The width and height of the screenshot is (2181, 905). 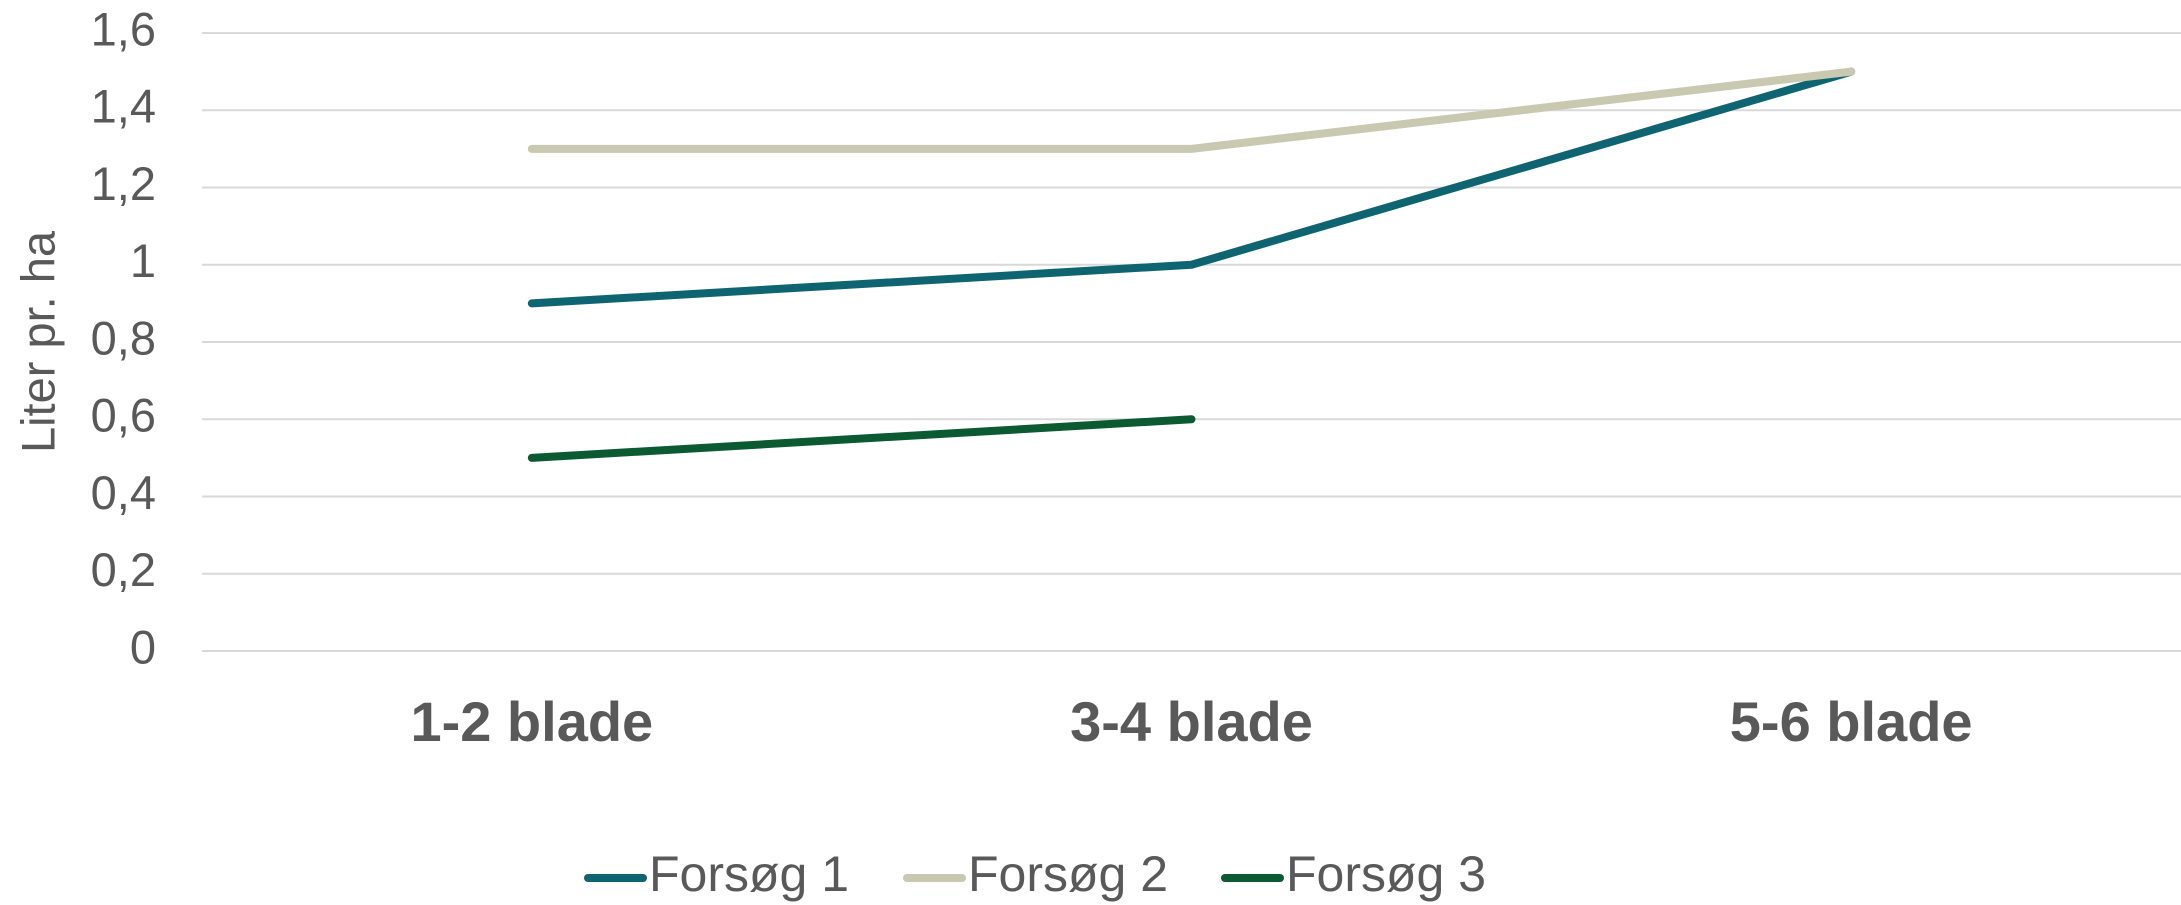 What do you see at coordinates (749, 874) in the screenshot?
I see `legend-label: Forsøg 1` at bounding box center [749, 874].